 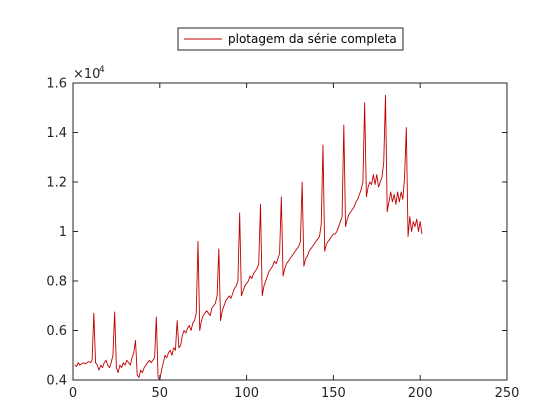 What do you see at coordinates (56, 282) in the screenshot?
I see `y-tick-label: 0.8` at bounding box center [56, 282].